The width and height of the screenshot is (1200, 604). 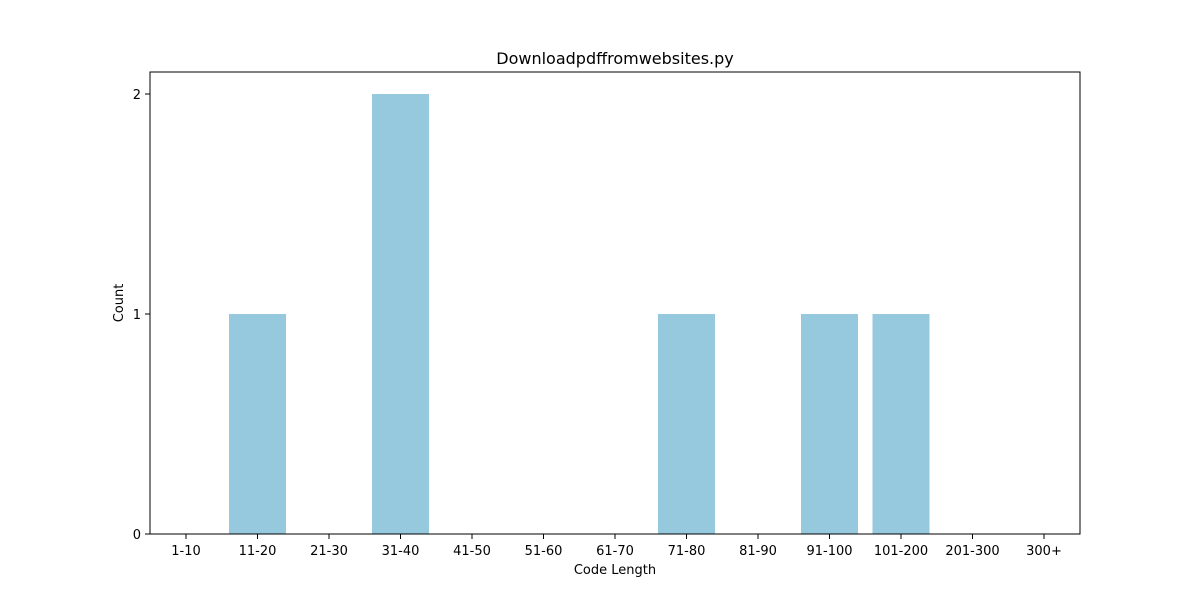 I want to click on x-tick-label: 81-90, so click(x=758, y=551).